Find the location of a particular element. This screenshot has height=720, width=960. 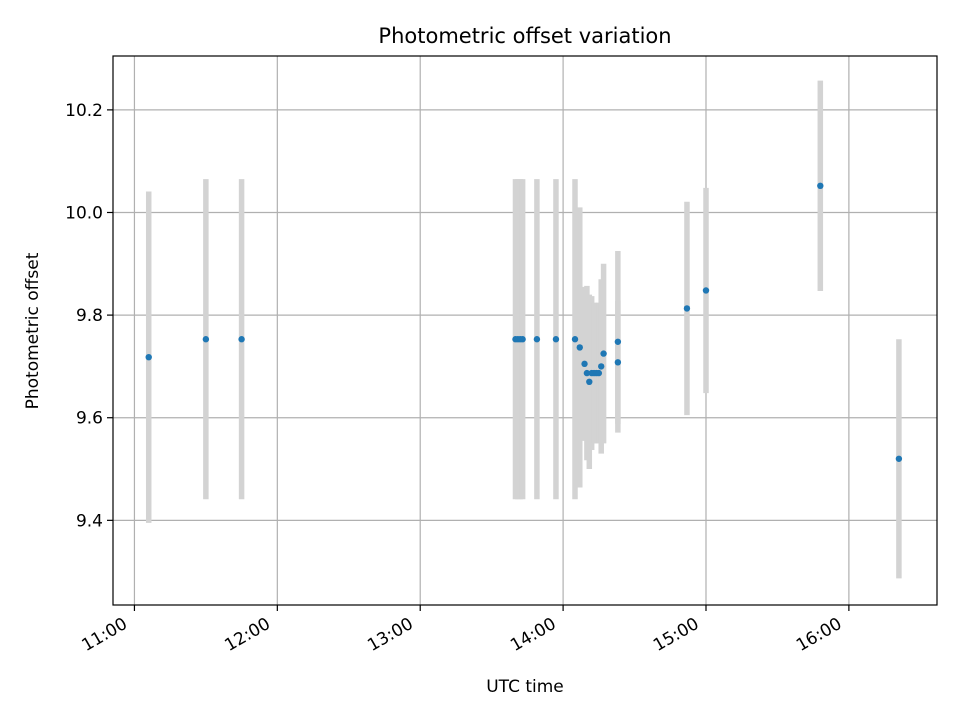

y-tick-label: 10.0 is located at coordinates (84, 213).